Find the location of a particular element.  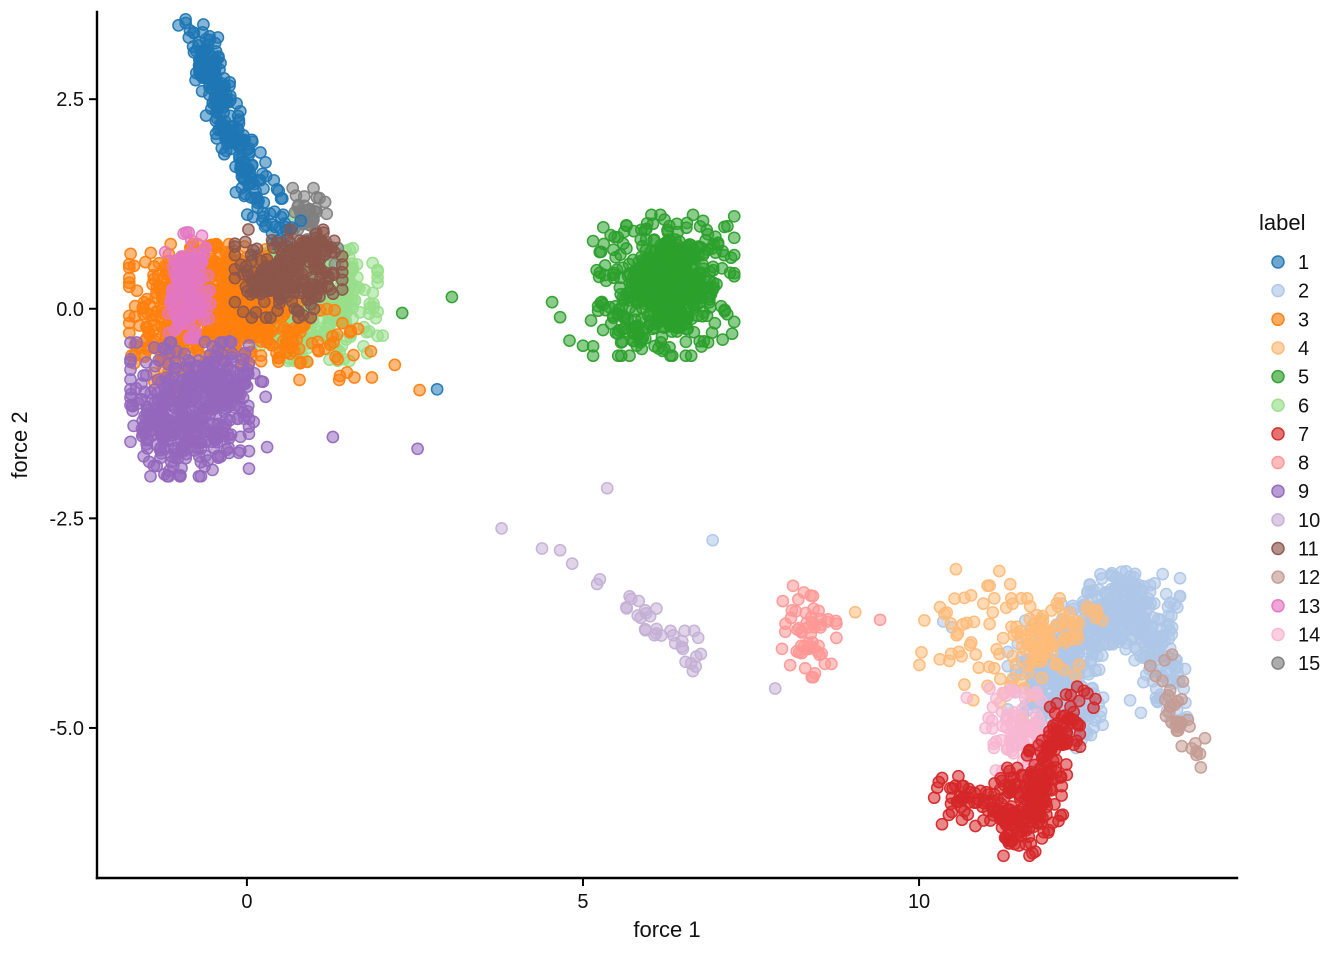

x-tick-label: 0 is located at coordinates (246, 902).